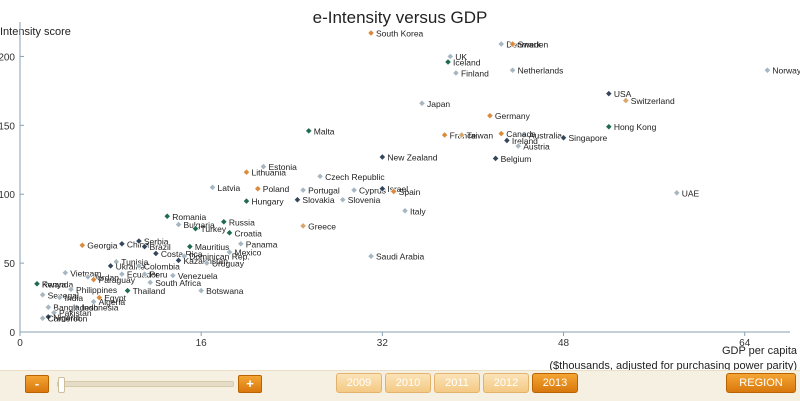 The image size is (800, 401). I want to click on point-label: Belgium, so click(516, 159).